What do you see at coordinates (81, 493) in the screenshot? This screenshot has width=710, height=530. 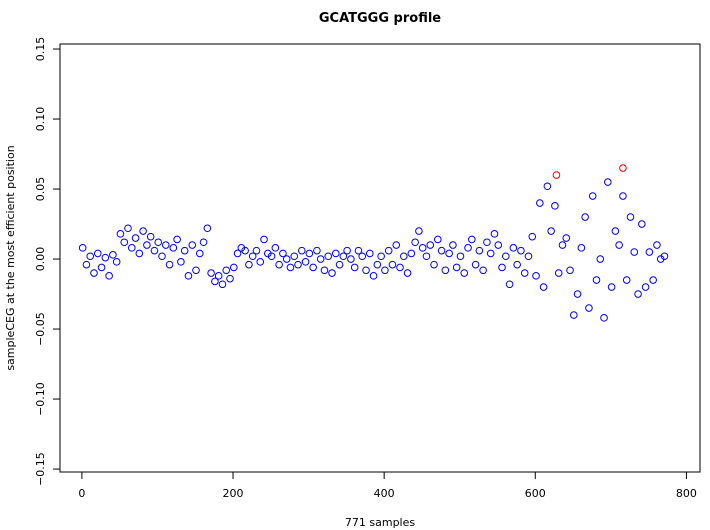 I see `x-tick-label: 0` at bounding box center [81, 493].